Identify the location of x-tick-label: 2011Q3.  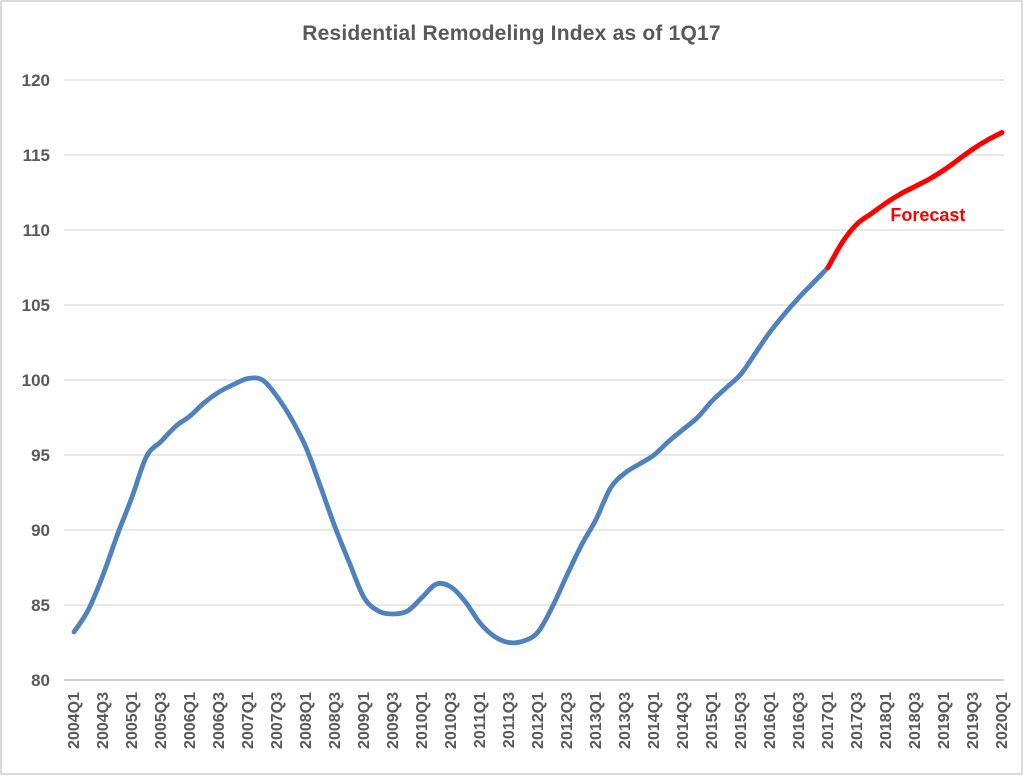
(509, 720).